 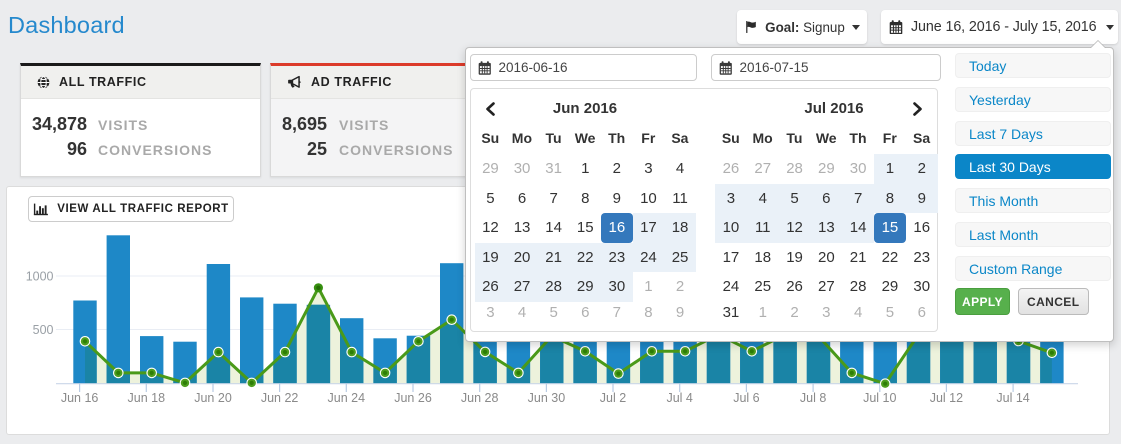 What do you see at coordinates (43, 330) in the screenshot?
I see `svg-text: 500` at bounding box center [43, 330].